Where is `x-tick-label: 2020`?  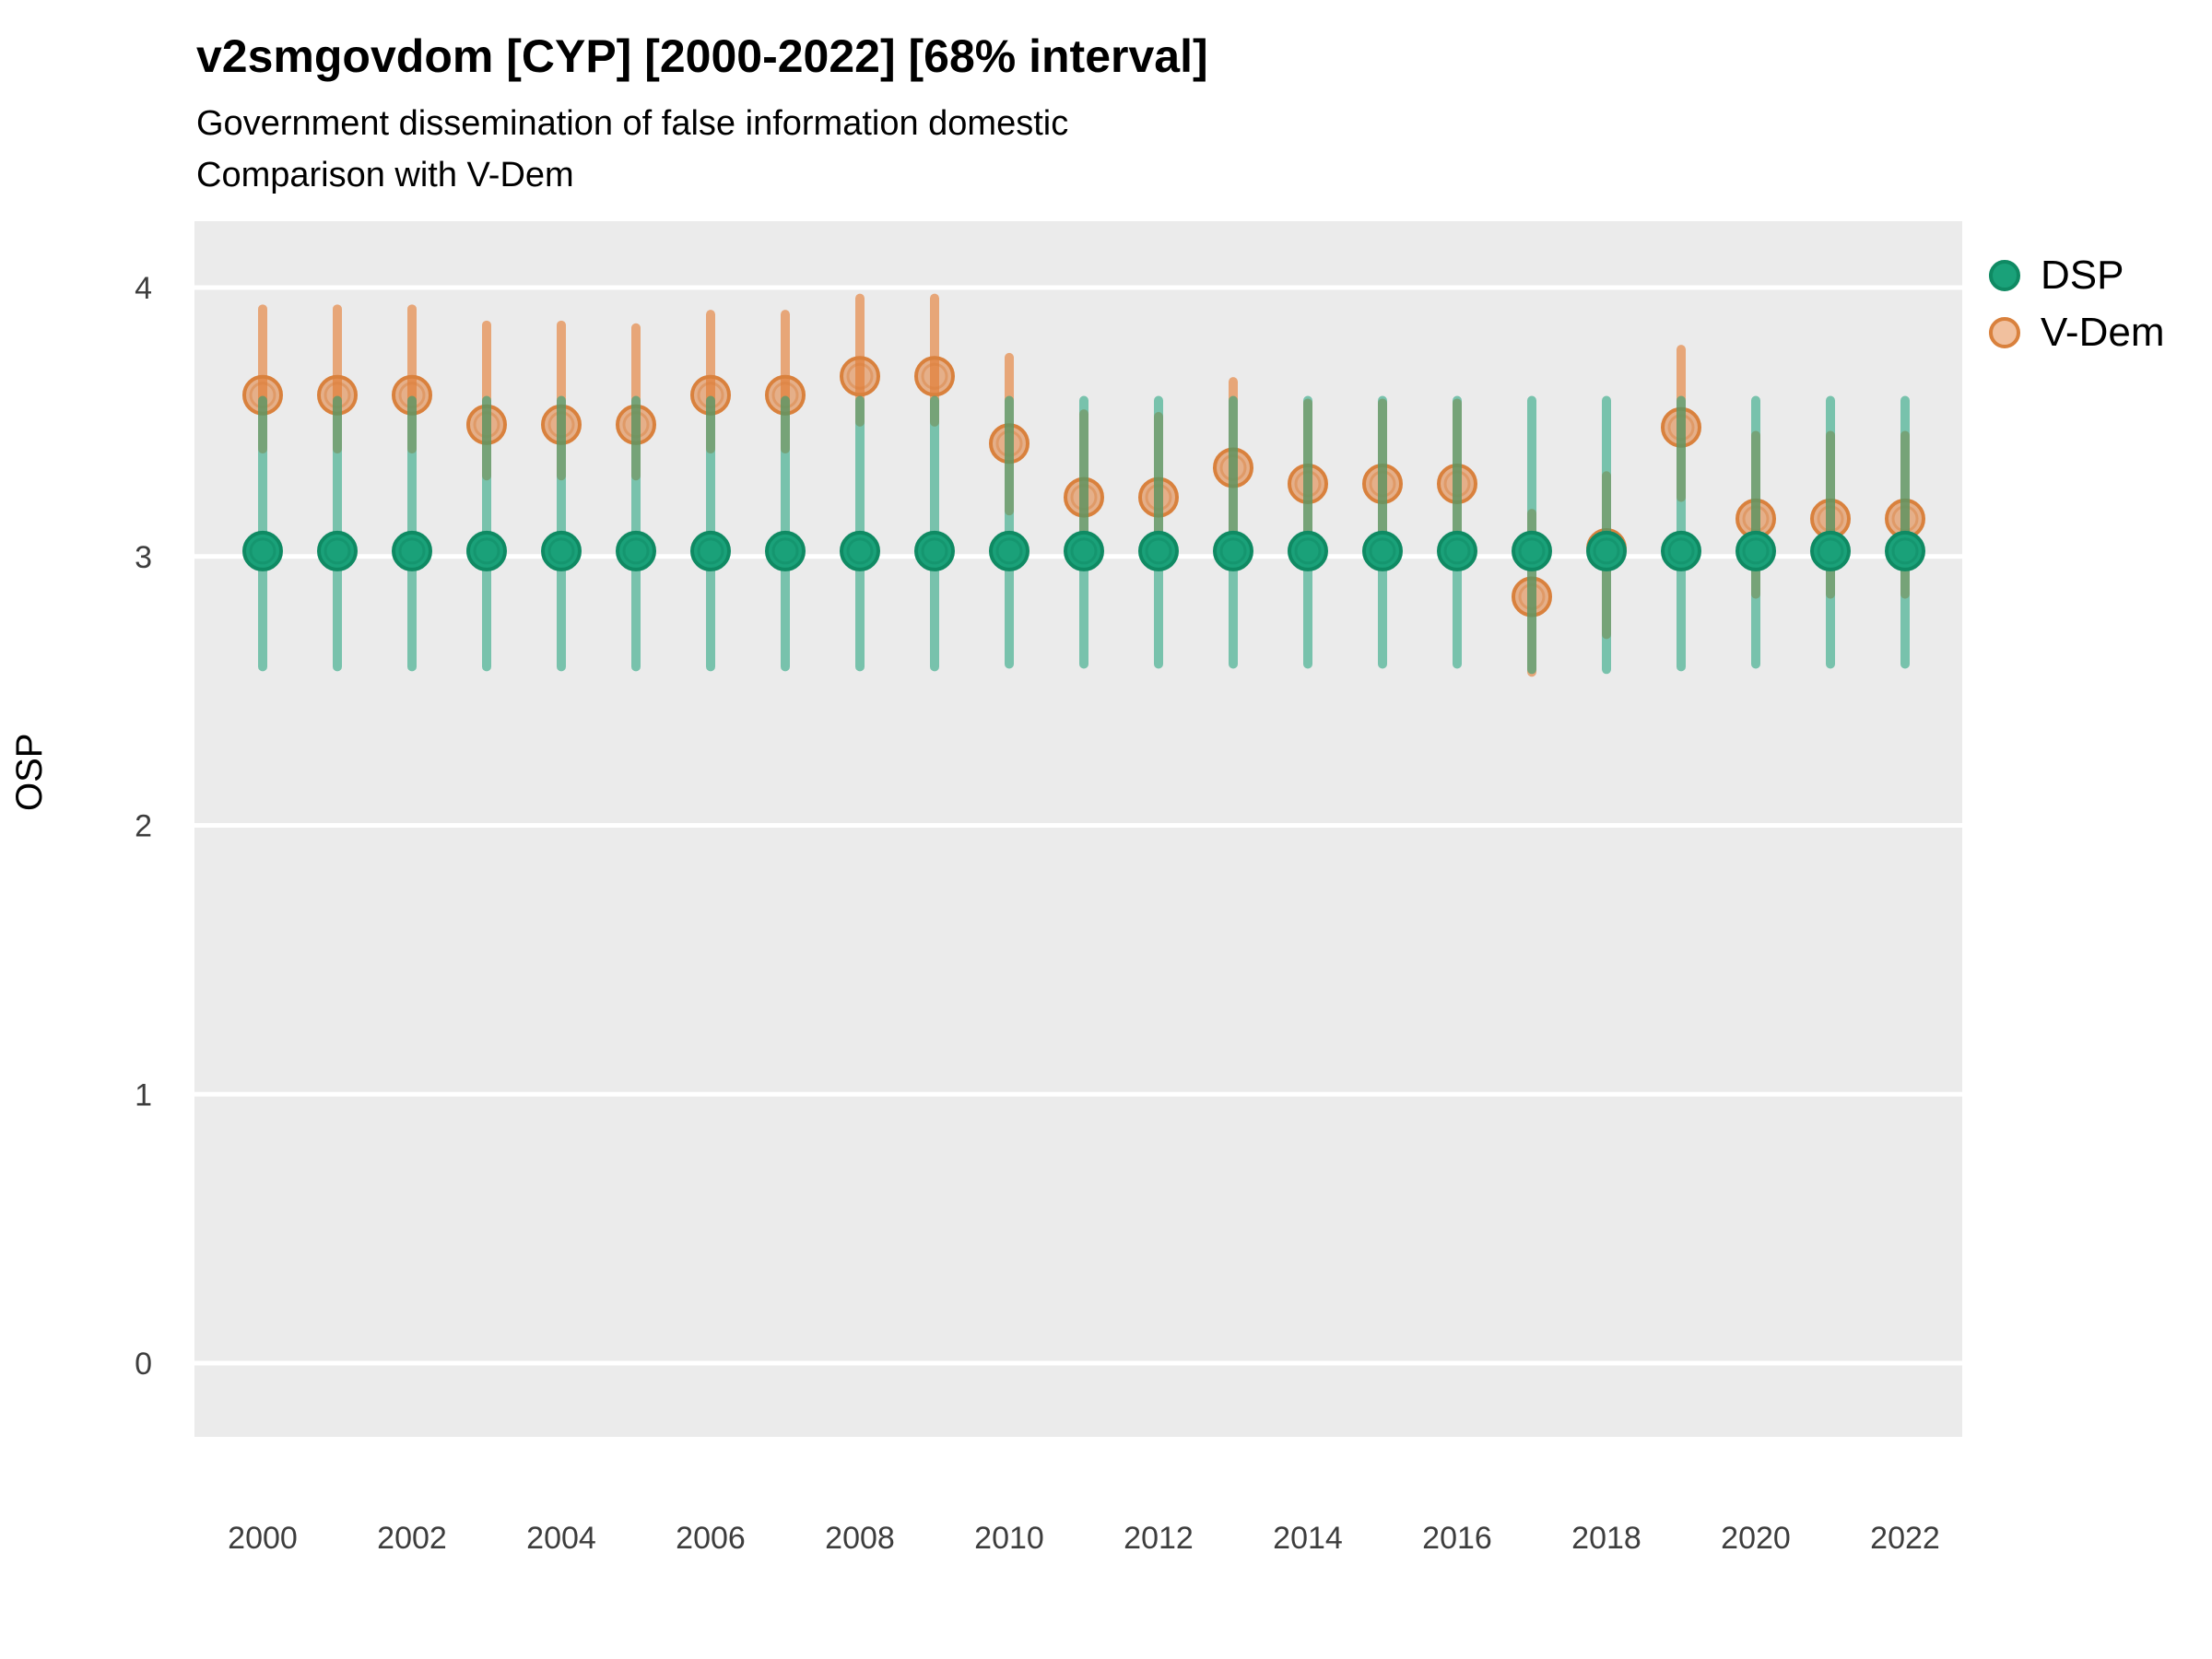
x-tick-label: 2020 is located at coordinates (1756, 1538).